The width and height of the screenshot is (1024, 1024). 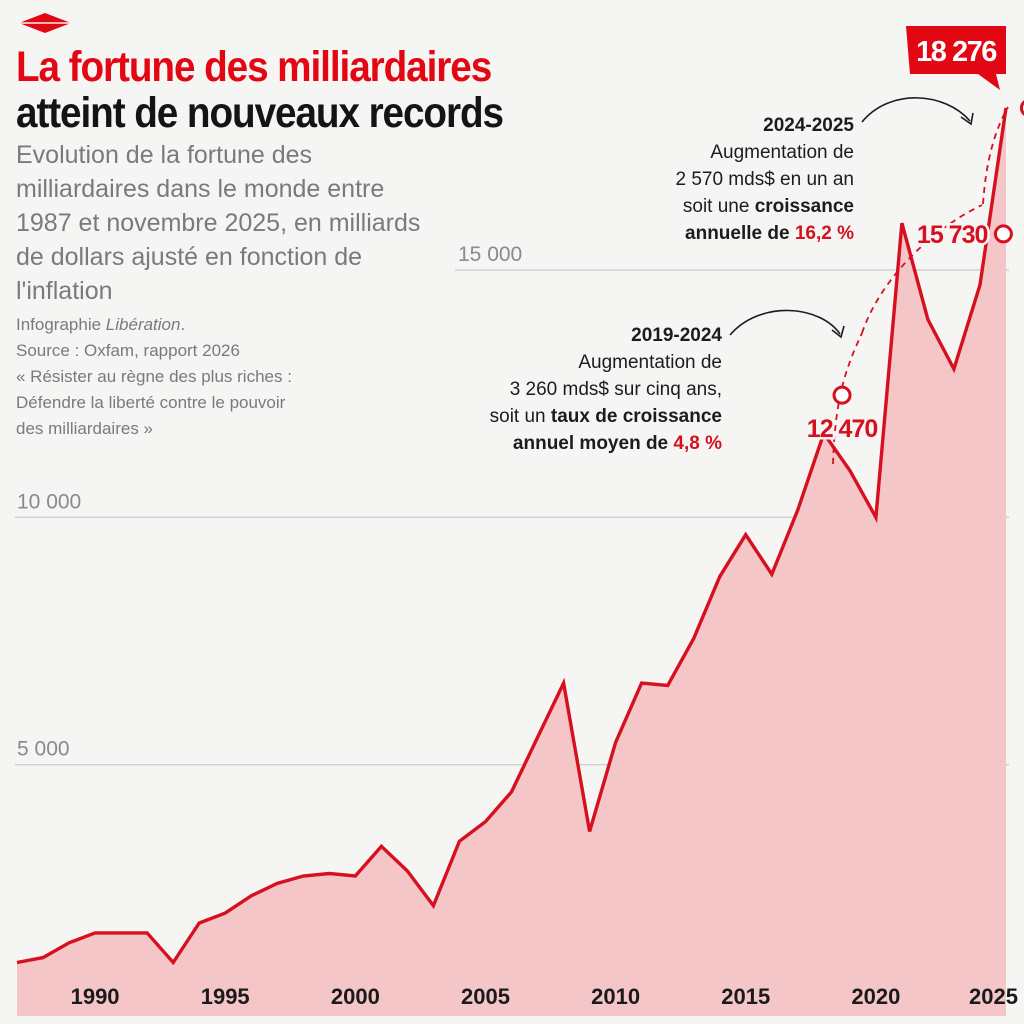 I want to click on credit-infographie-prefix: Infographie, so click(x=61, y=324).